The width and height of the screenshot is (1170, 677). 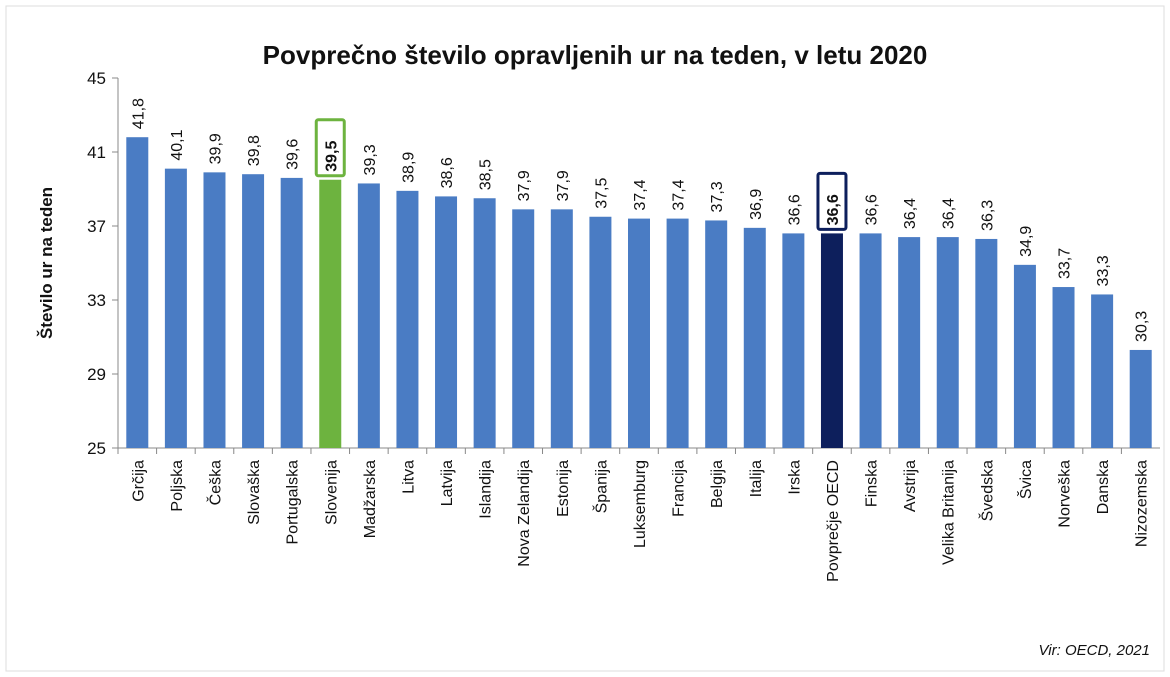 What do you see at coordinates (794, 477) in the screenshot?
I see `x-tick-label: Irska` at bounding box center [794, 477].